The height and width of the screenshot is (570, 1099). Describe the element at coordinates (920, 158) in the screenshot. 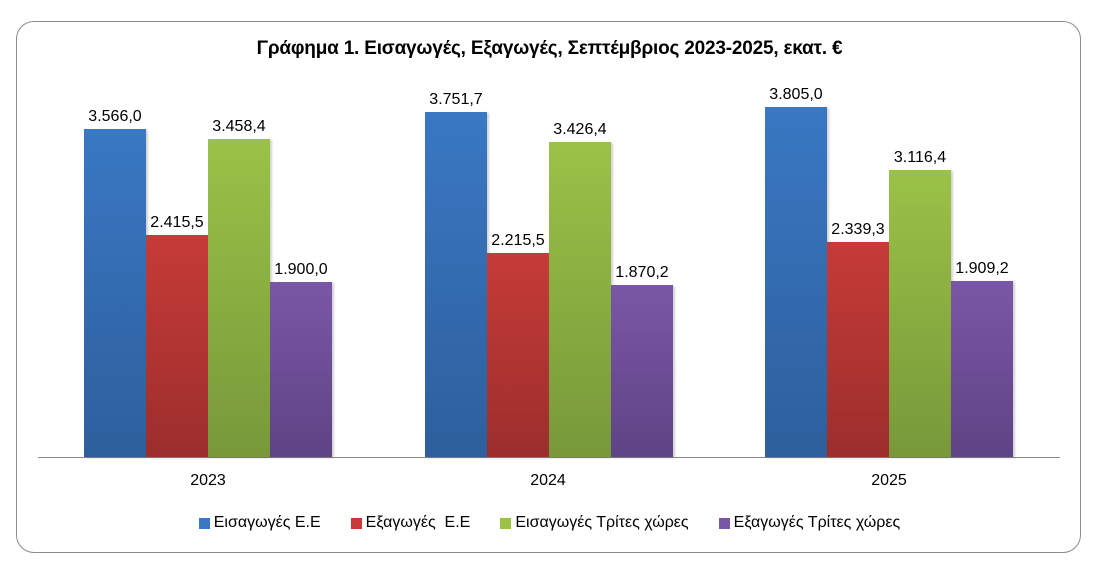

I see `data-label: 3.116,4` at that location.